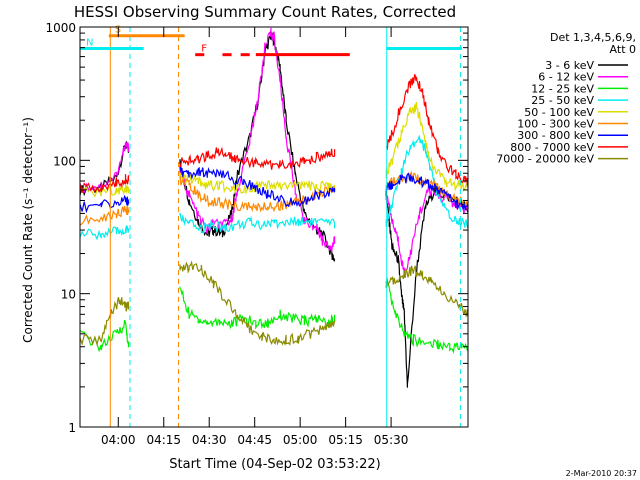 The width and height of the screenshot is (640, 480). What do you see at coordinates (300, 440) in the screenshot?
I see `x-tick-label: 05:00` at bounding box center [300, 440].